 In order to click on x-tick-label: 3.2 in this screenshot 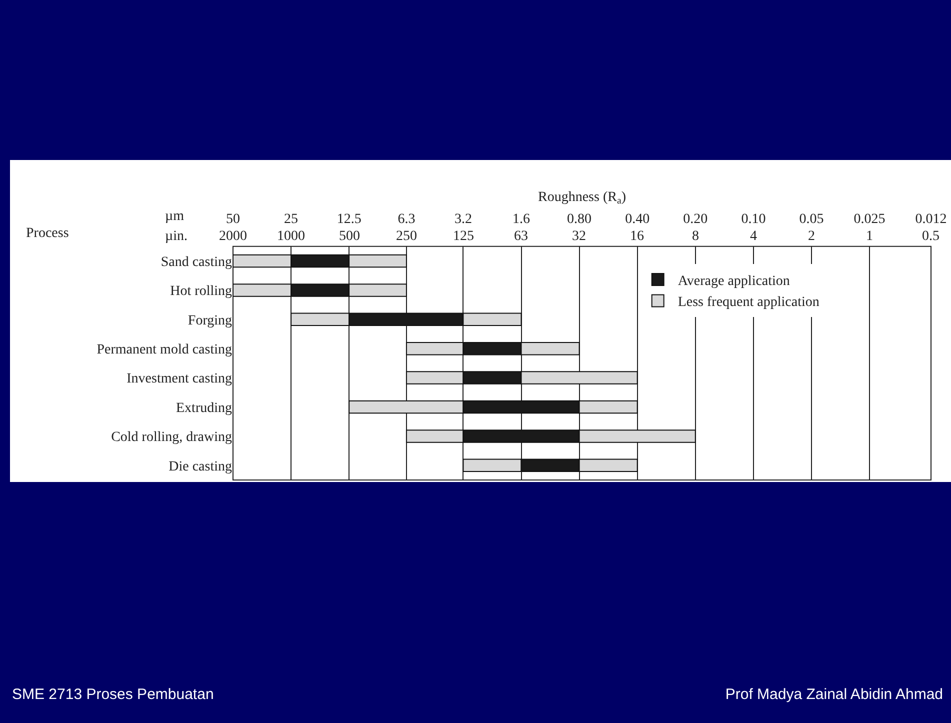, I will do `click(463, 220)`.